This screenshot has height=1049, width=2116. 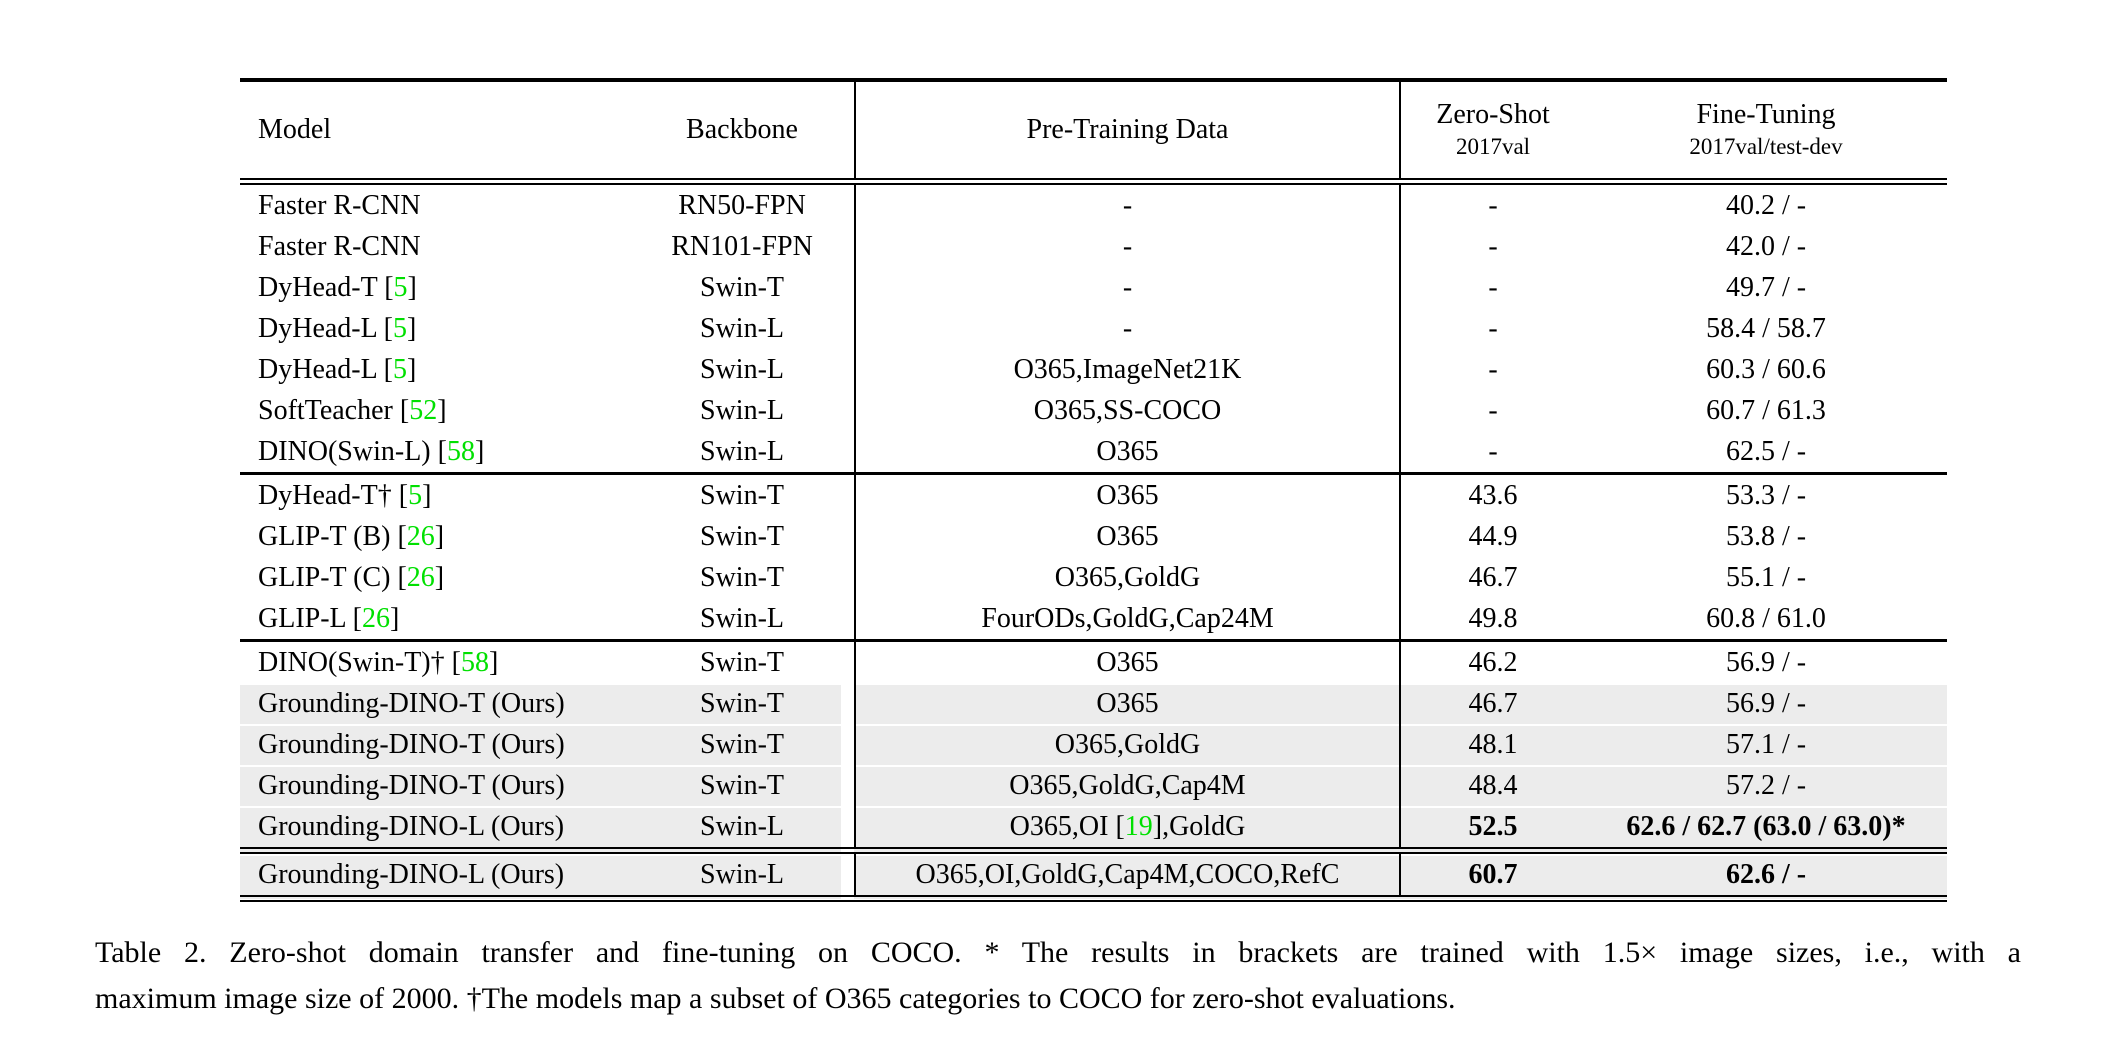 I want to click on cell-pretraining-data: O365,SS-COCO, so click(x=1127, y=410).